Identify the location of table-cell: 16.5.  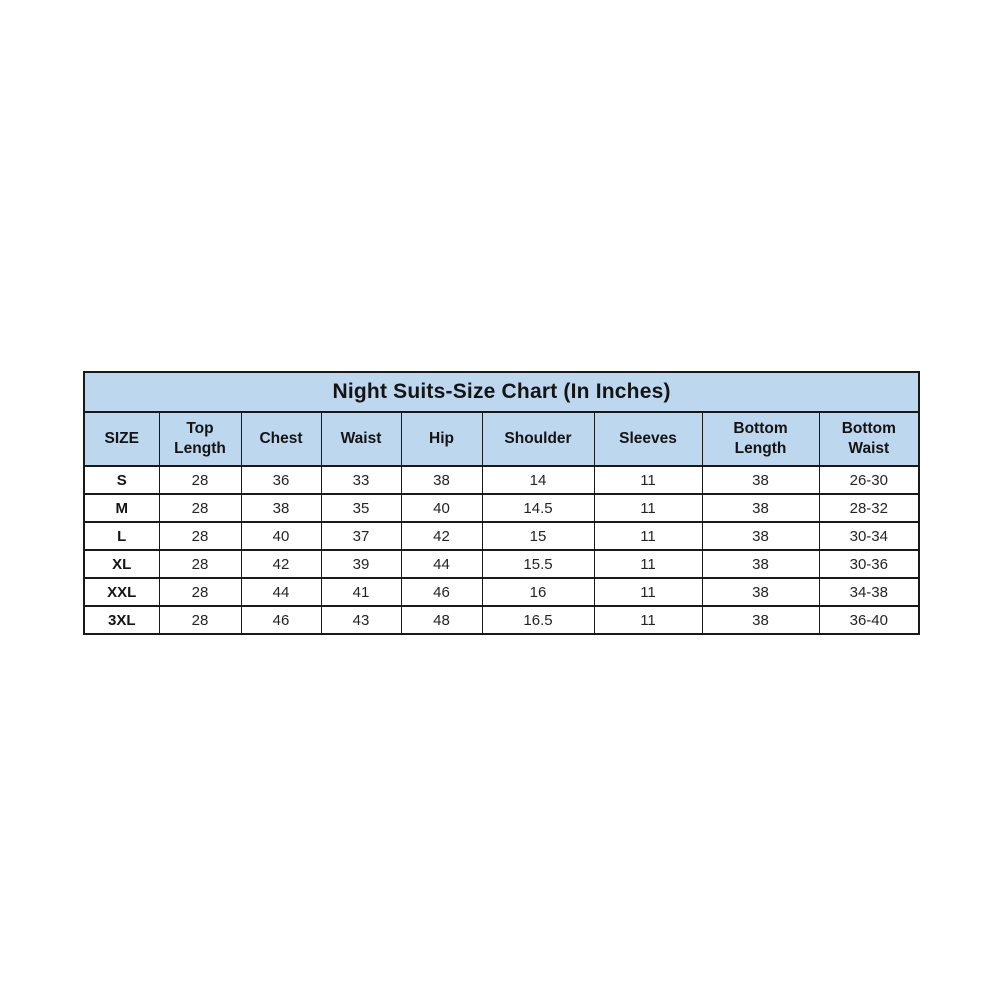
(538, 620).